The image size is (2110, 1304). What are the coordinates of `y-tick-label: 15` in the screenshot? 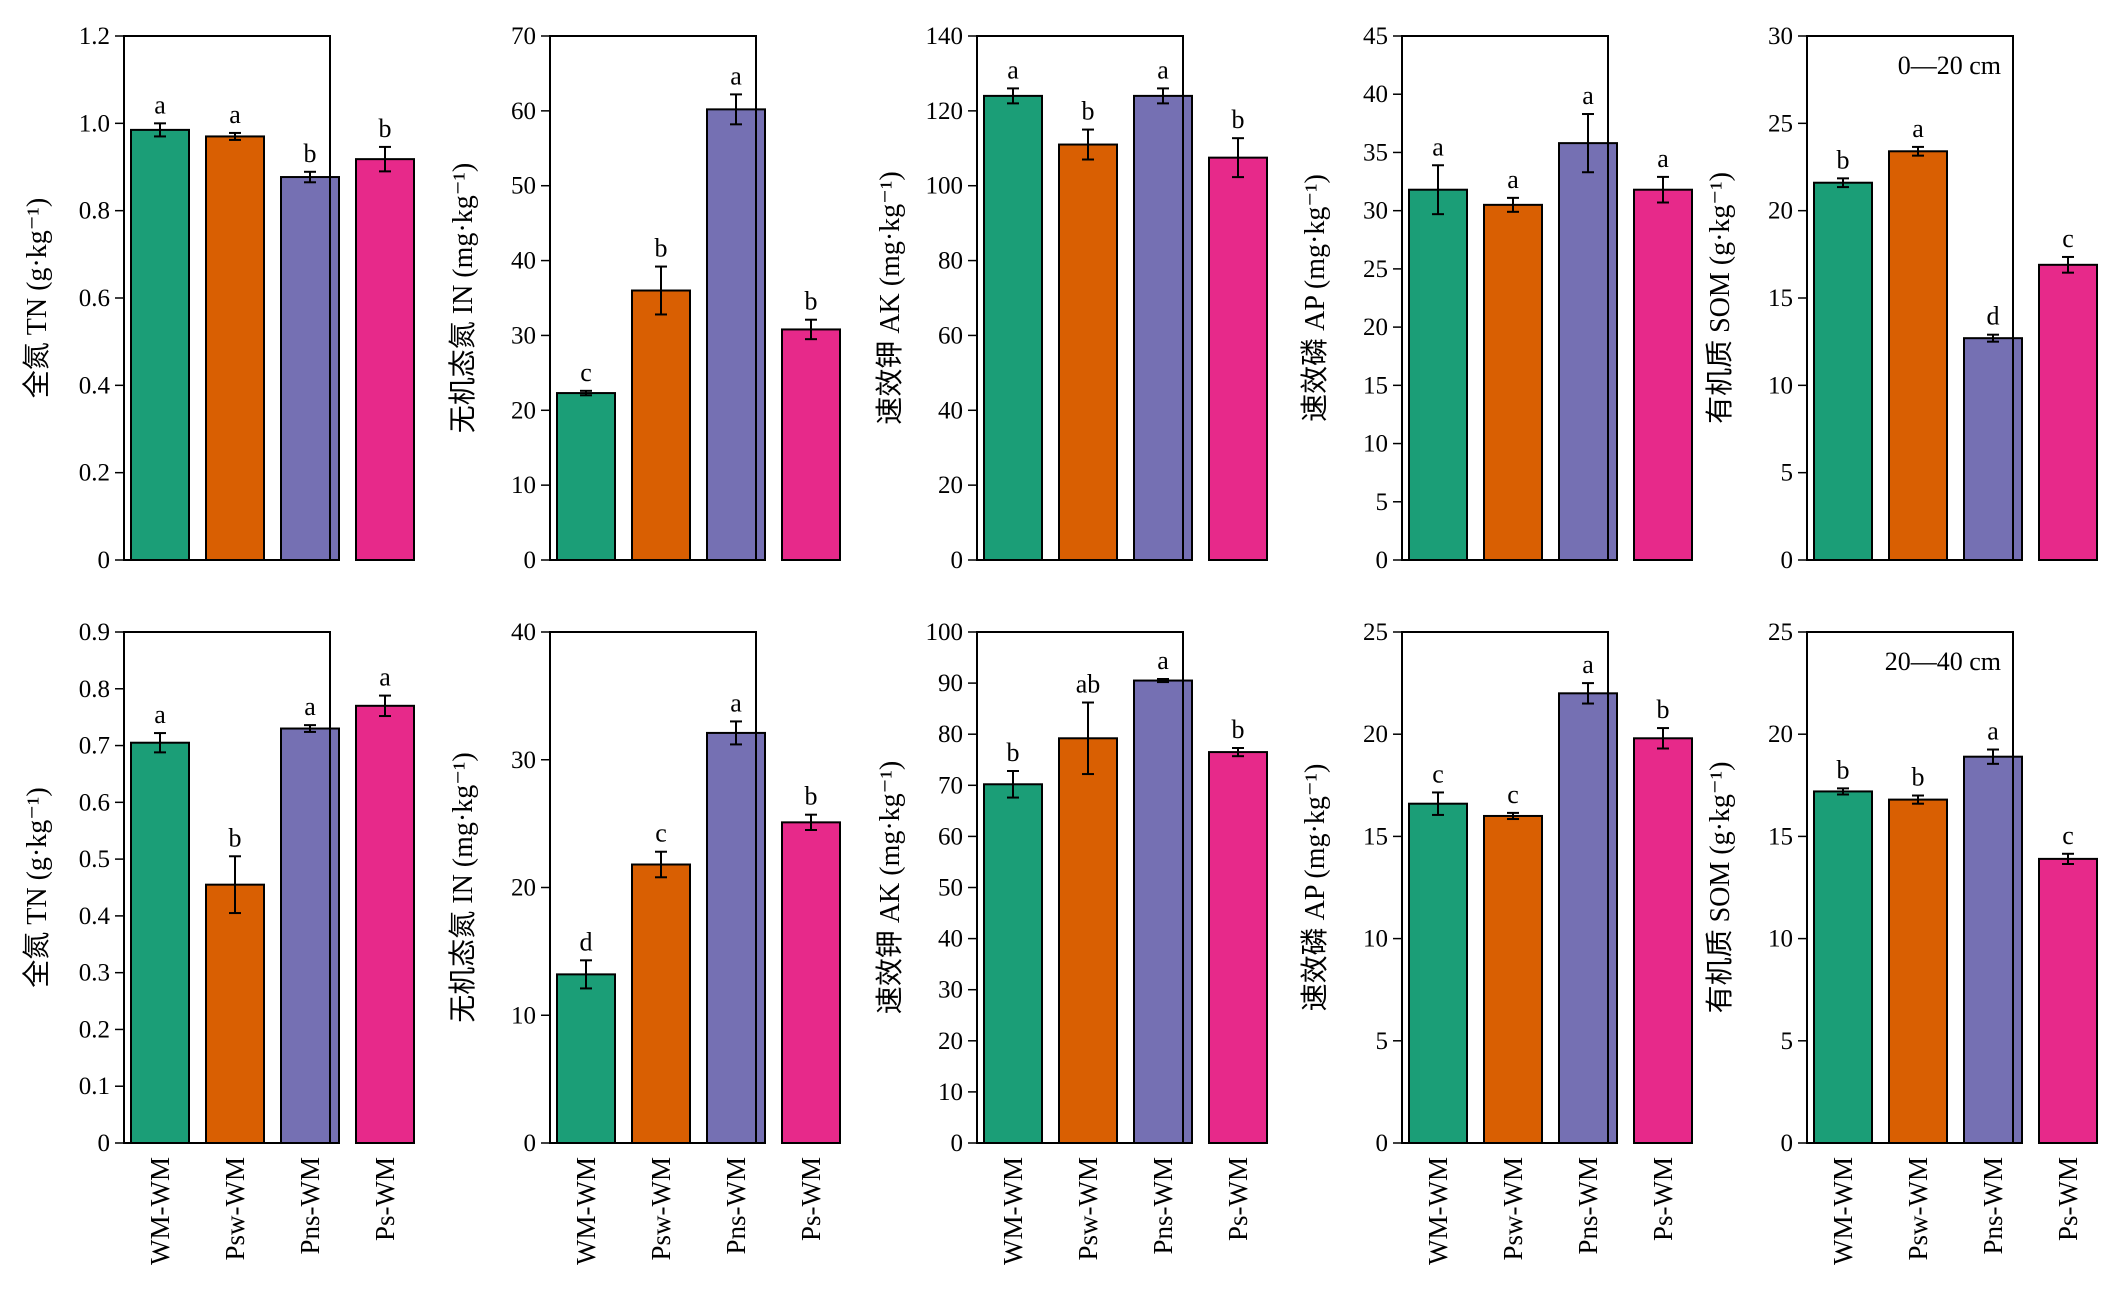 It's located at (1780, 836).